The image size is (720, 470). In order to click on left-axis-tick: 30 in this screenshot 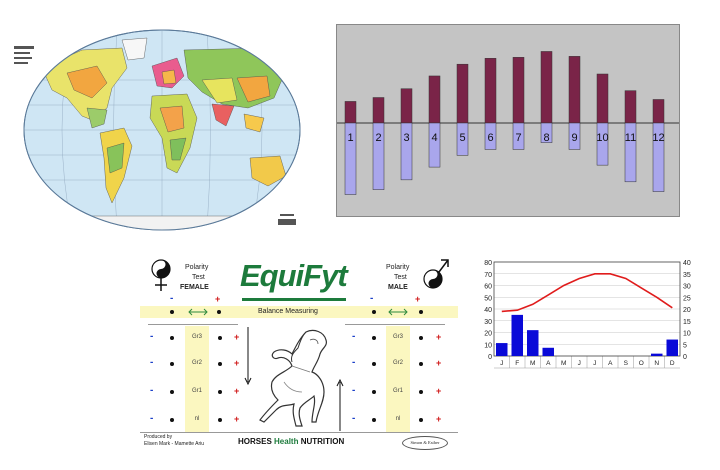, I will do `click(488, 322)`.